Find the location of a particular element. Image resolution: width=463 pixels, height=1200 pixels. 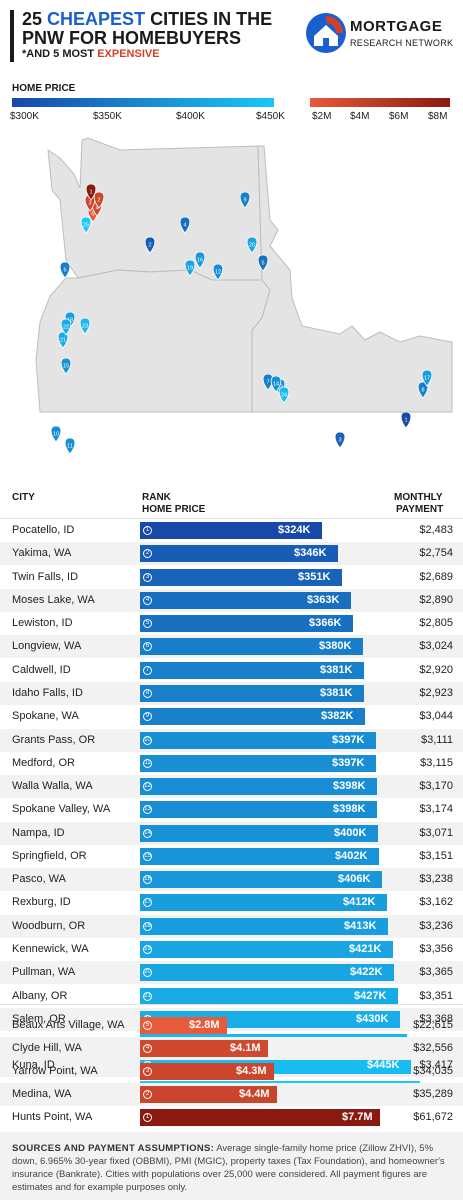

monthly-payment: $22,615 is located at coordinates (433, 1025).